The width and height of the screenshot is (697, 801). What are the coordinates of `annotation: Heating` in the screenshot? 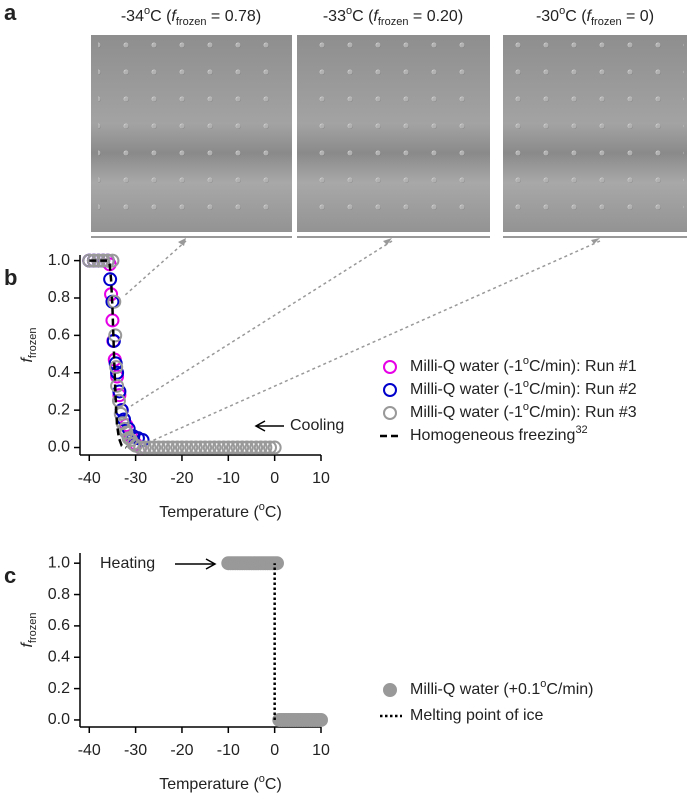 It's located at (127, 563).